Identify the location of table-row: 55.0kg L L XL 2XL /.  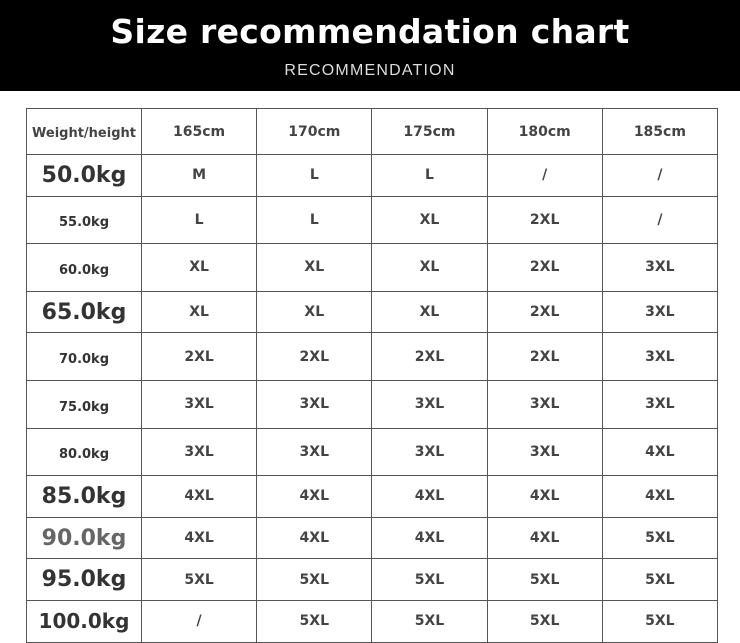
(372, 220).